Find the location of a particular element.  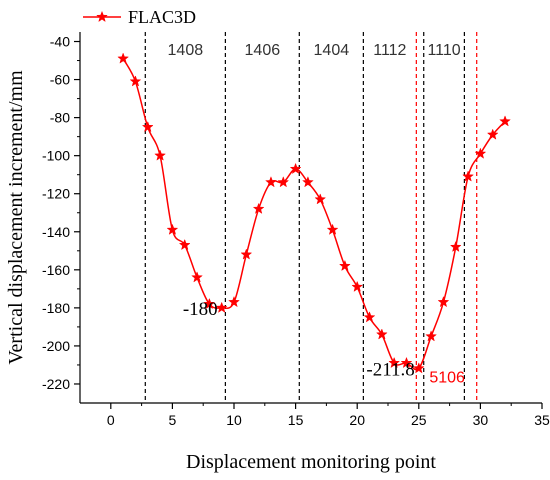

y-tick-label--60: -60 is located at coordinates (60, 80).